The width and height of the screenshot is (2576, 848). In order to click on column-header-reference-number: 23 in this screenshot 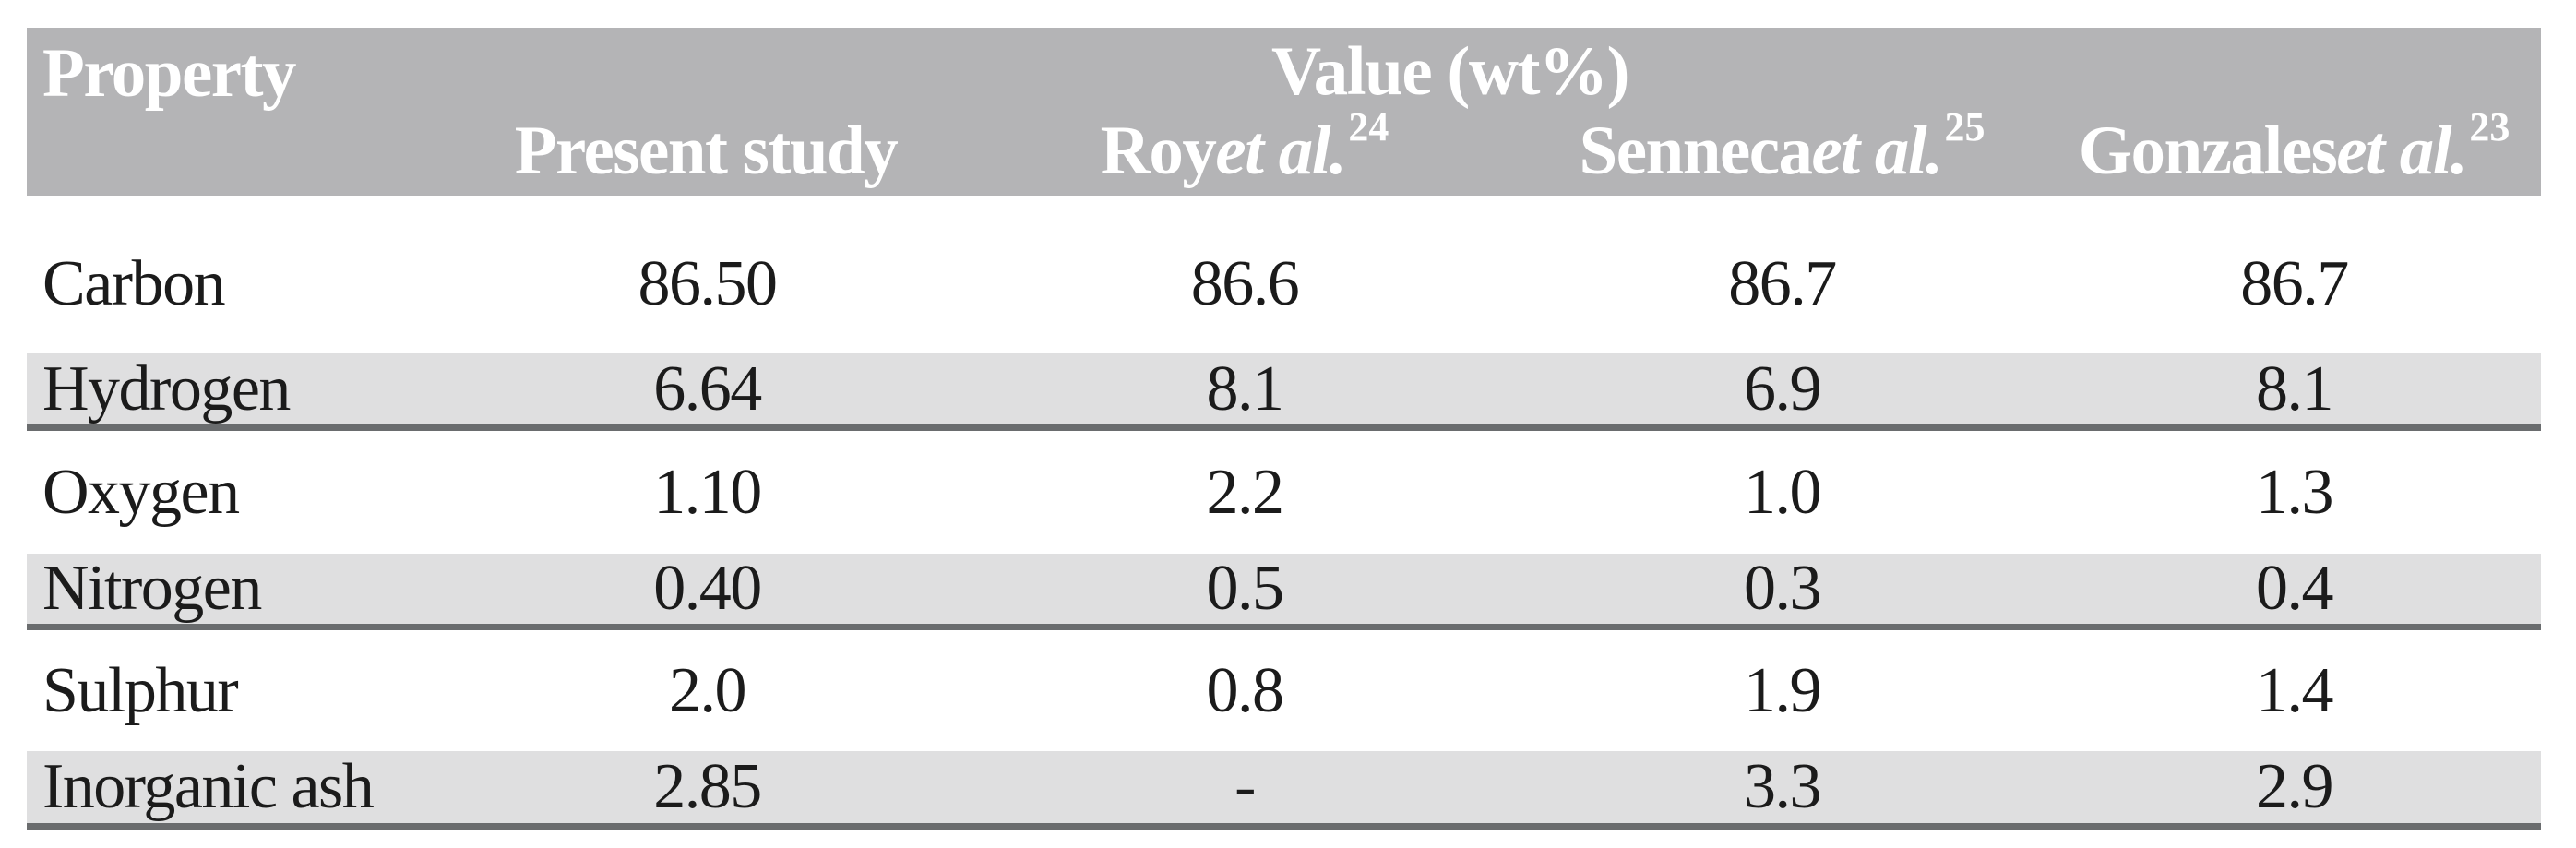, I will do `click(2489, 126)`.